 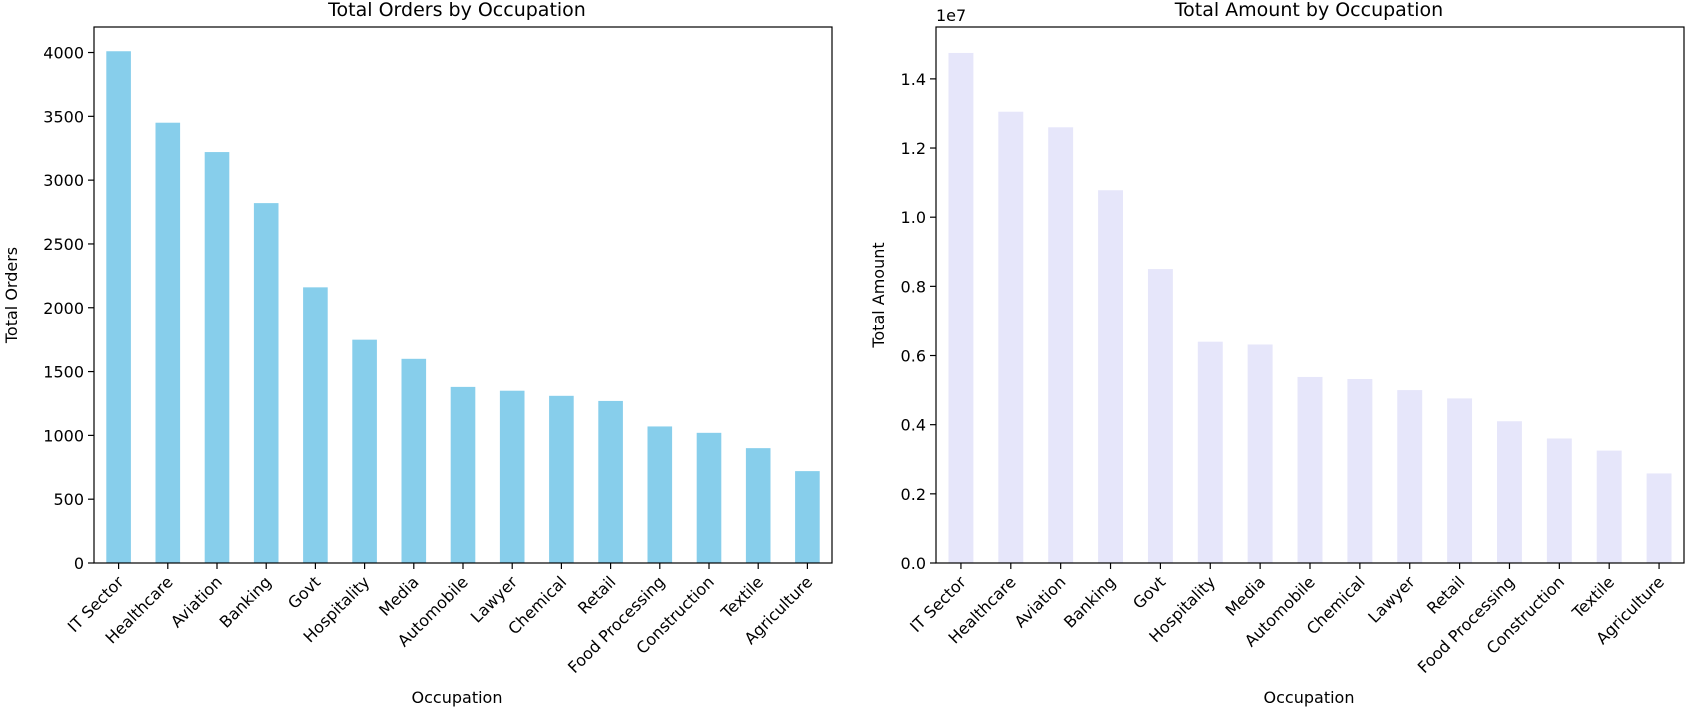 What do you see at coordinates (660, 494) in the screenshot?
I see `orders-bar-food-processing` at bounding box center [660, 494].